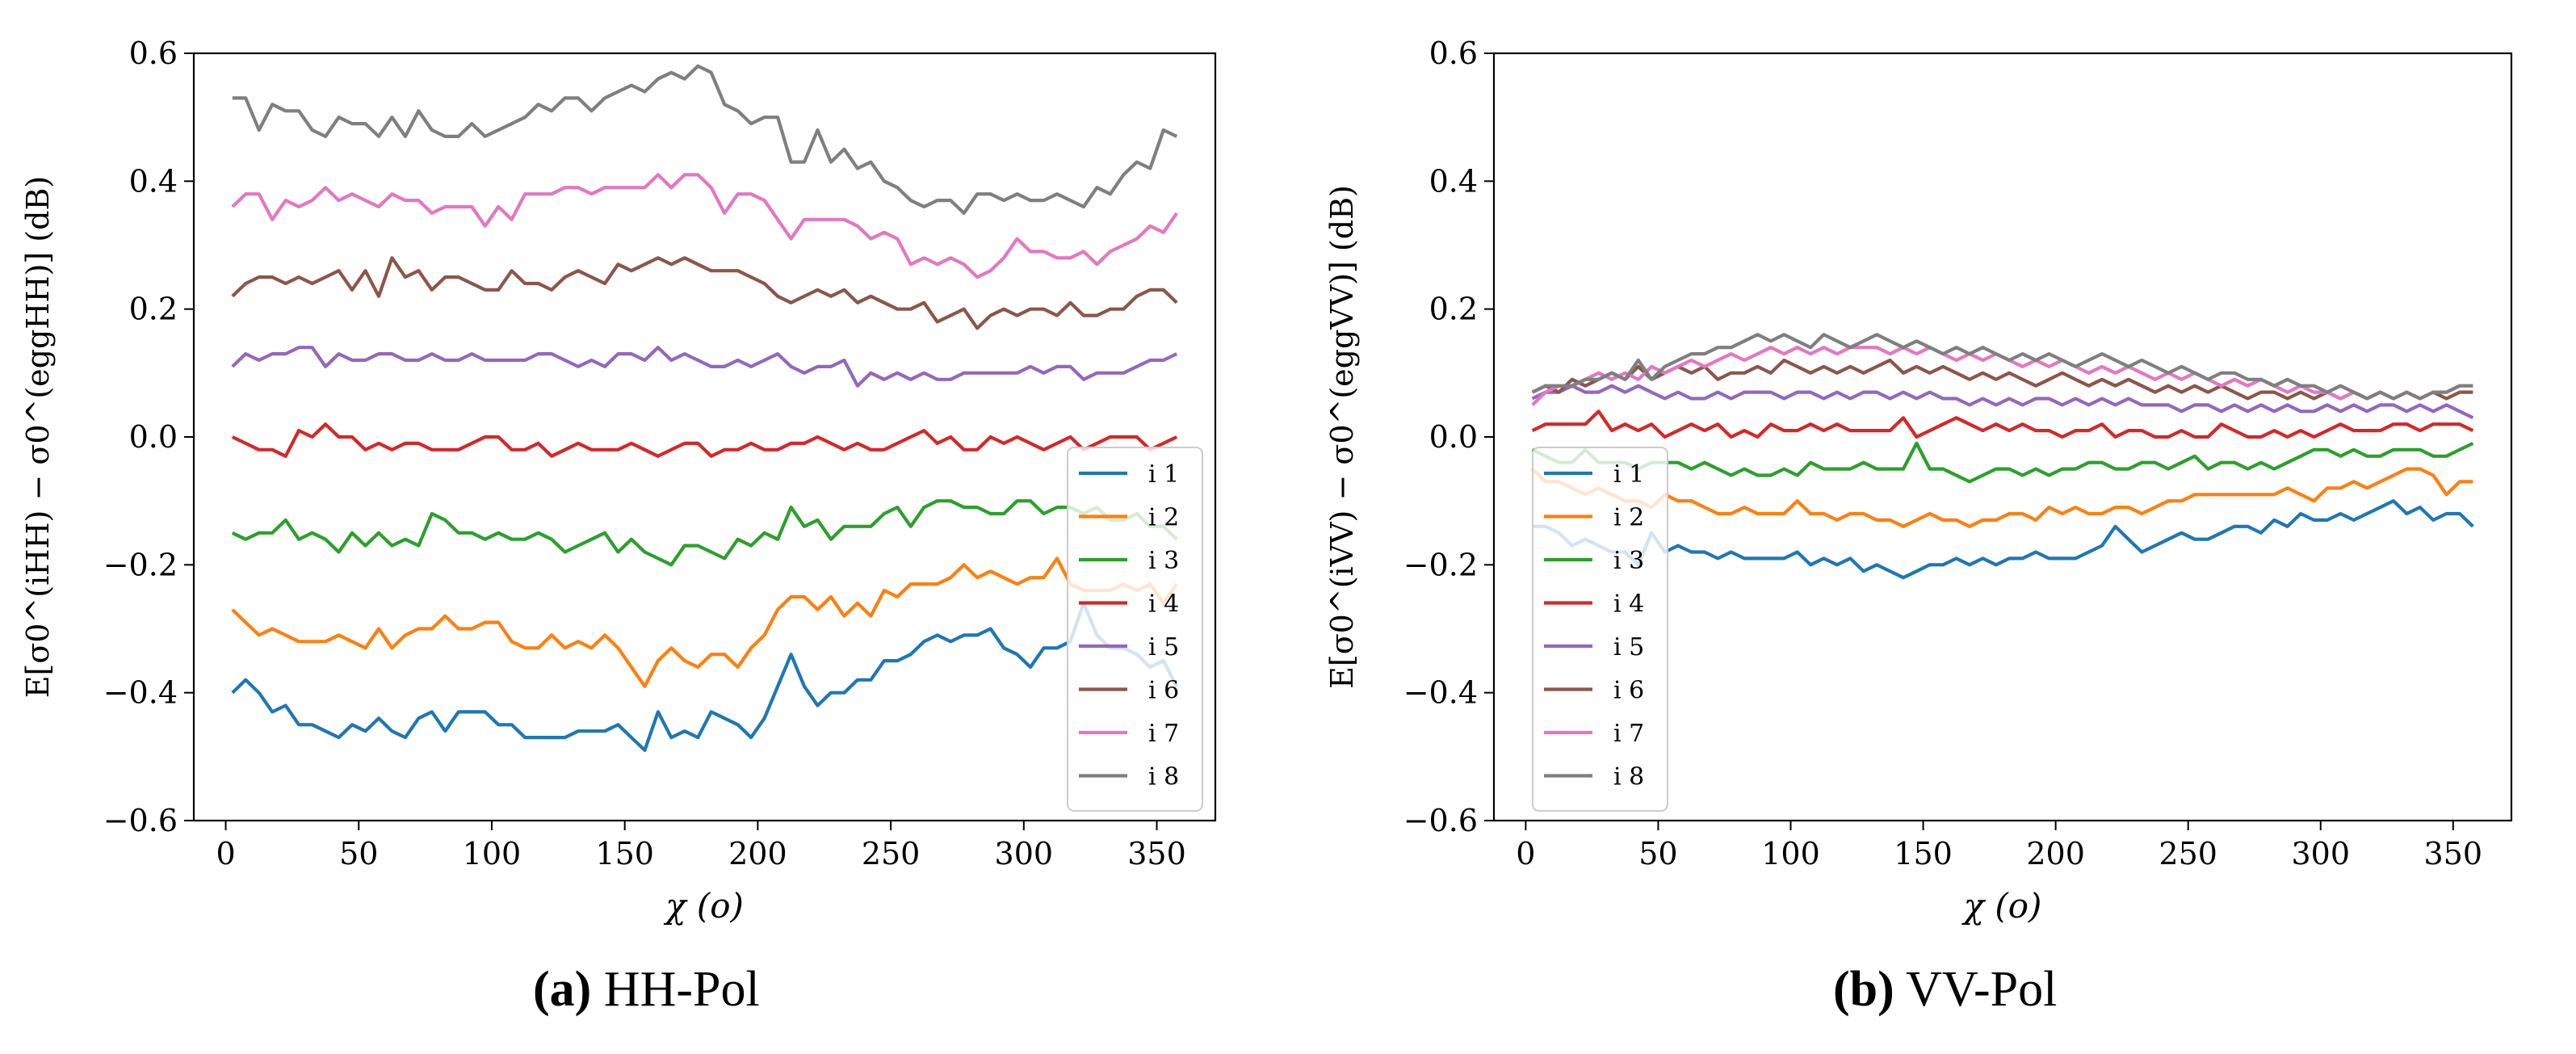 The width and height of the screenshot is (2576, 1054). Describe the element at coordinates (1863, 989) in the screenshot. I see `caption-letter: (b)` at that location.